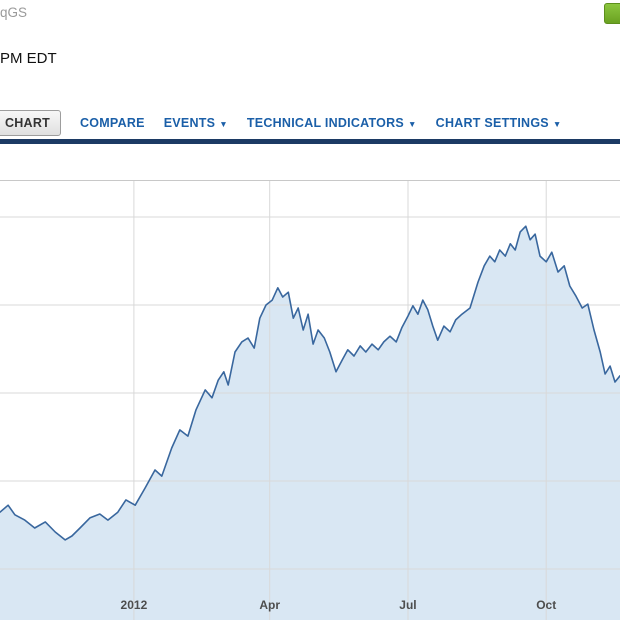 The width and height of the screenshot is (620, 620). What do you see at coordinates (325, 123) in the screenshot?
I see `tab-technical-indicators-label: TECHNICAL INDICATORS` at bounding box center [325, 123].